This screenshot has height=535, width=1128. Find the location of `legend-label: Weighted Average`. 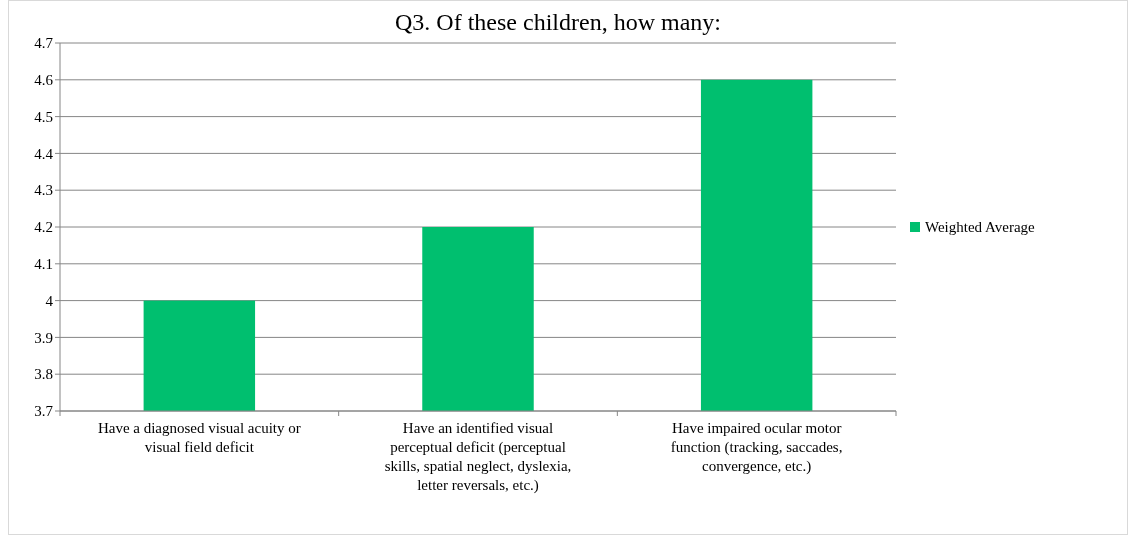

legend-label: Weighted Average is located at coordinates (980, 227).